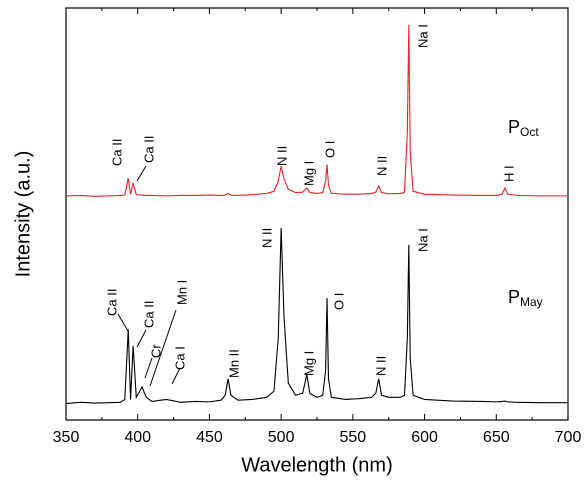  Describe the element at coordinates (424, 437) in the screenshot. I see `x-tick-label: 600` at that location.